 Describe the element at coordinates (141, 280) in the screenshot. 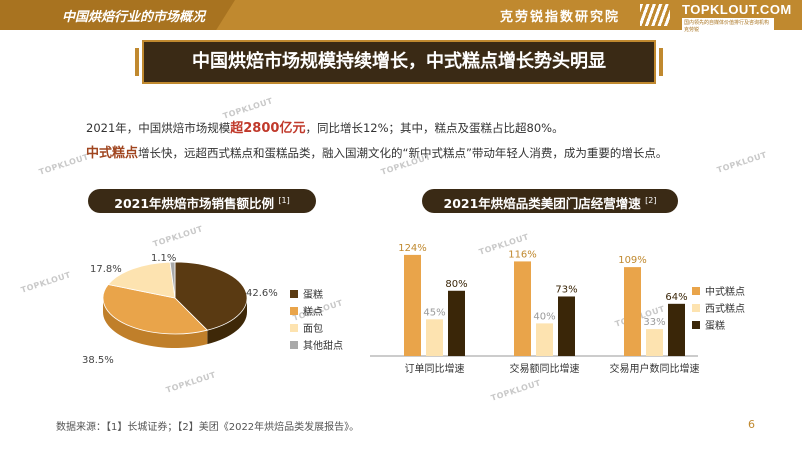

I see `pie-slice-bread` at that location.